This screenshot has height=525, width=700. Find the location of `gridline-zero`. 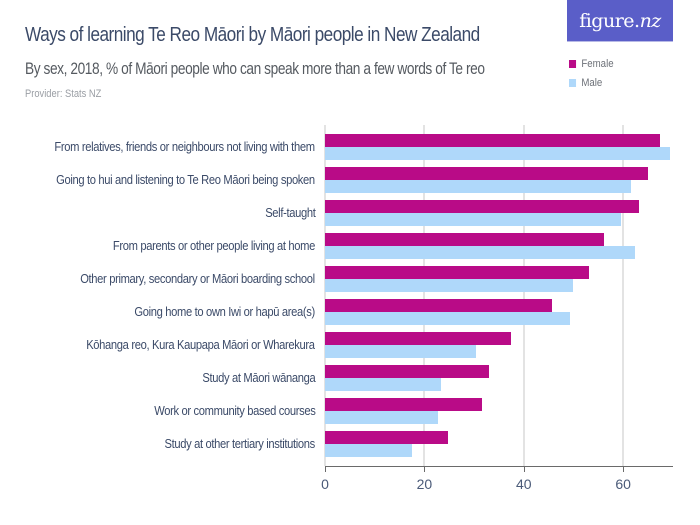

gridline-zero is located at coordinates (325, 295).